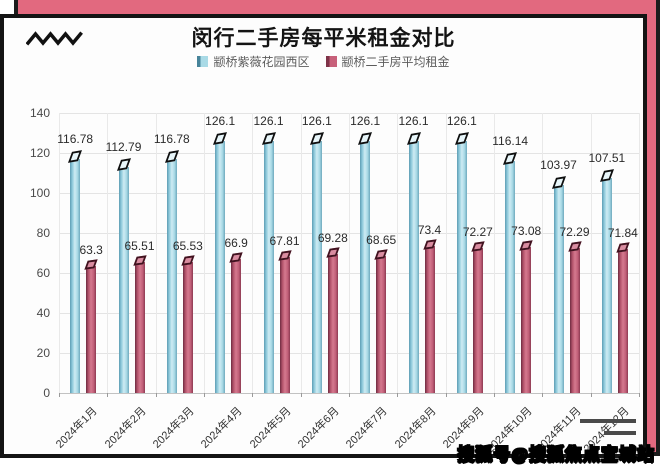 This screenshot has height=466, width=660. What do you see at coordinates (413, 120) in the screenshot?
I see `value-label-community-month-8: 126.1` at bounding box center [413, 120].